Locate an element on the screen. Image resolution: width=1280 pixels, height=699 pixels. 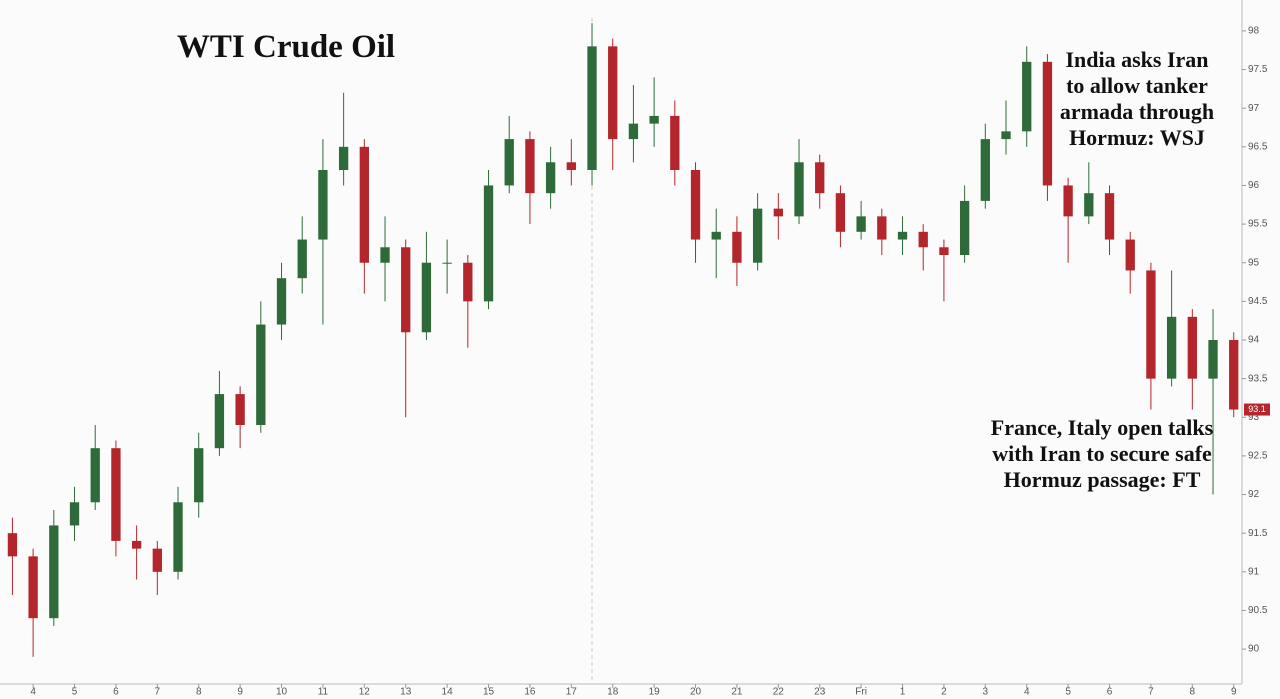
x-tick-label: 19 is located at coordinates (655, 692).